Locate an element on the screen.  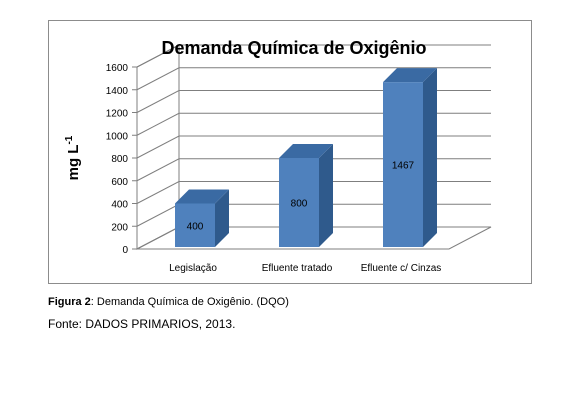
figure-source: Fonte: DADOS PRIMARIOS, 2013. is located at coordinates (142, 324).